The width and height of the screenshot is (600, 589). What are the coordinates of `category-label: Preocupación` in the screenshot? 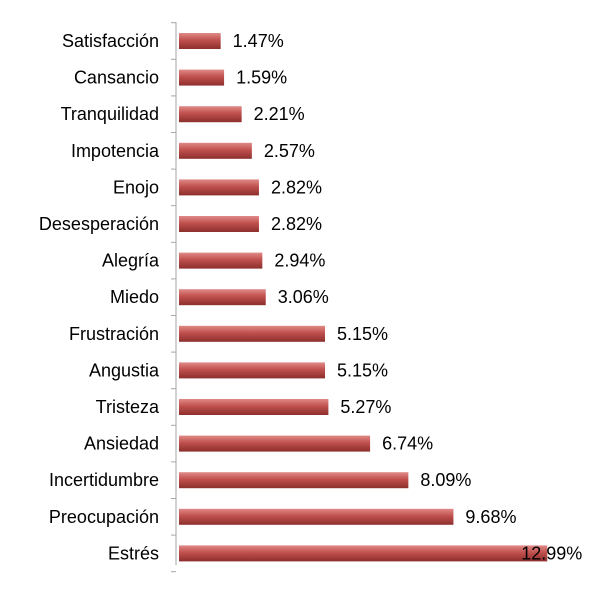 It's located at (104, 517).